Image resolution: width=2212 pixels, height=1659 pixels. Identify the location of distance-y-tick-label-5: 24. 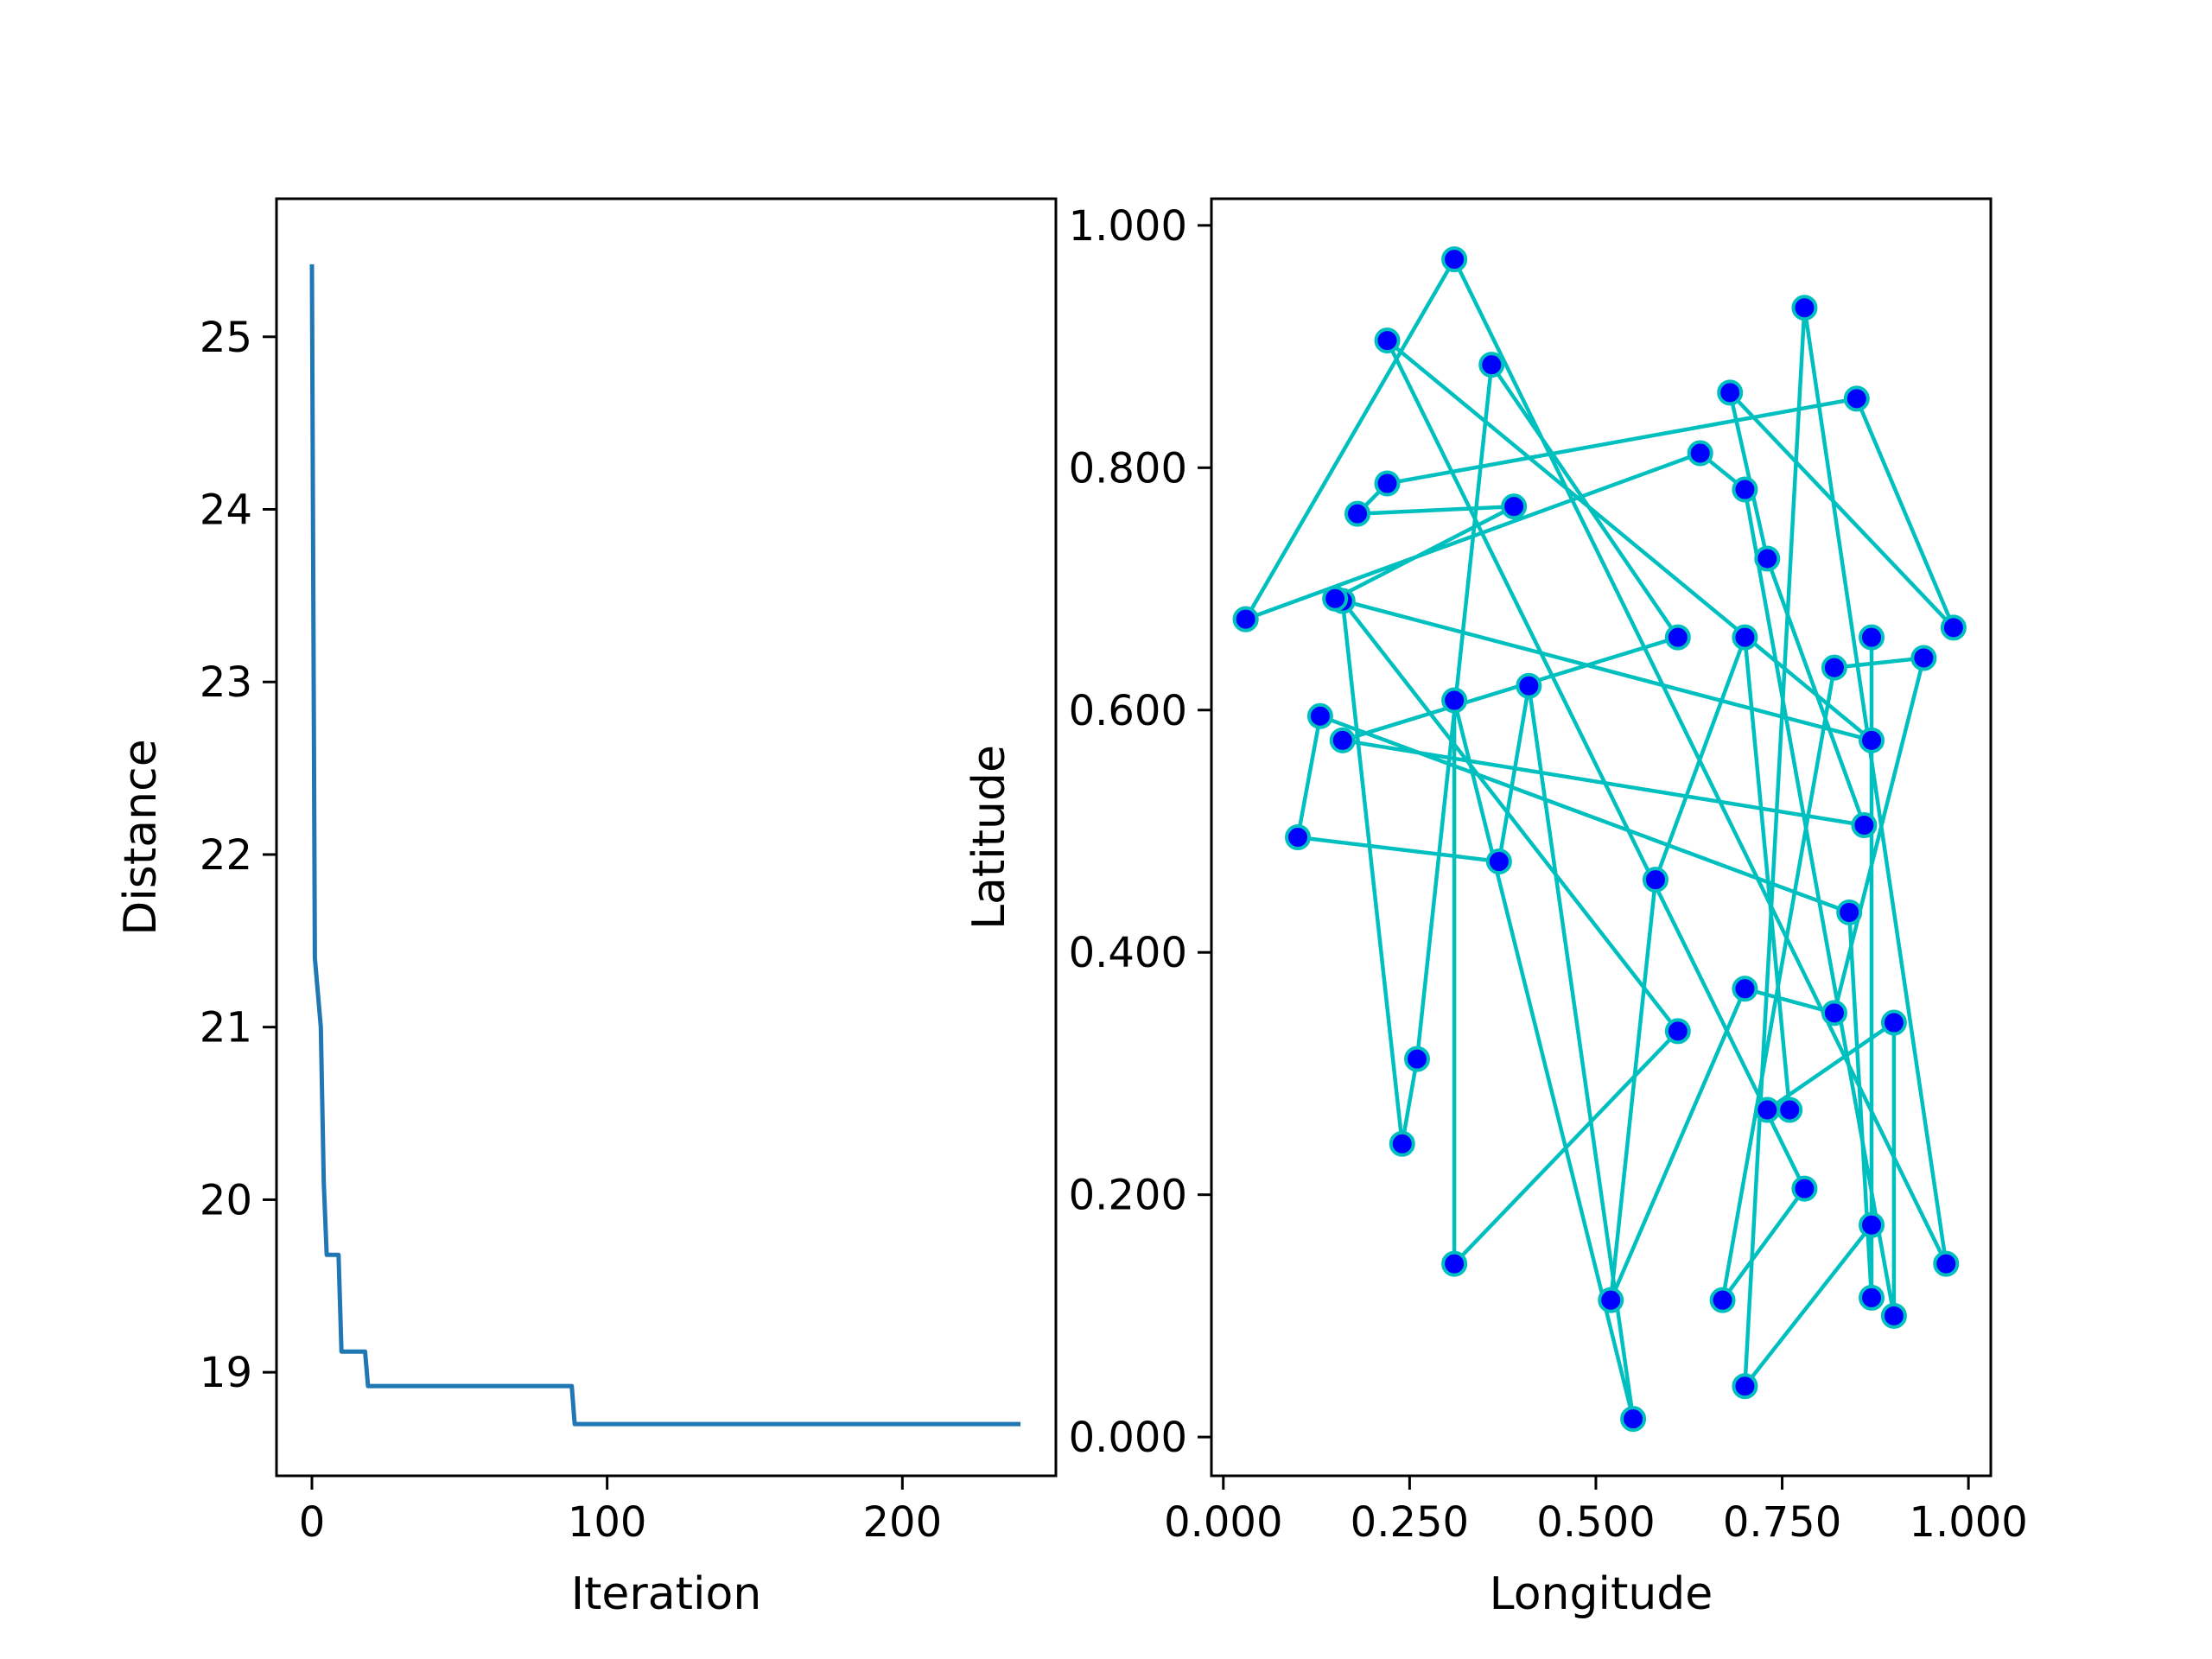
(226, 510).